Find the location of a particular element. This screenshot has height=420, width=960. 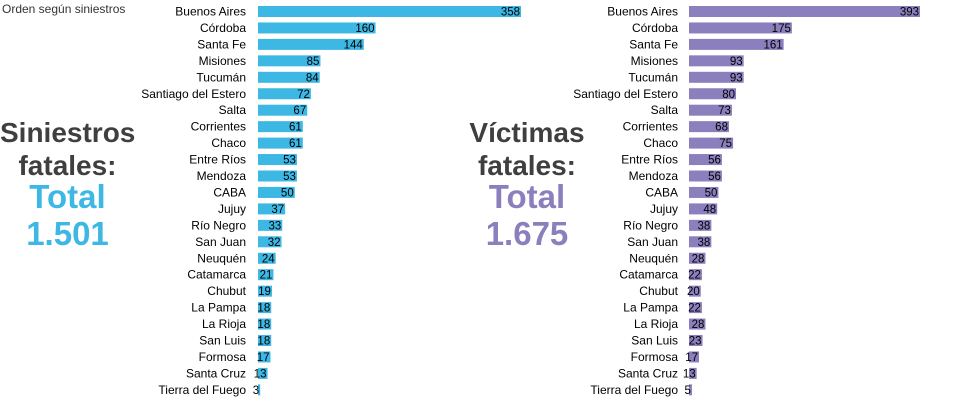

siniestros-value-label: 144 is located at coordinates (354, 45).